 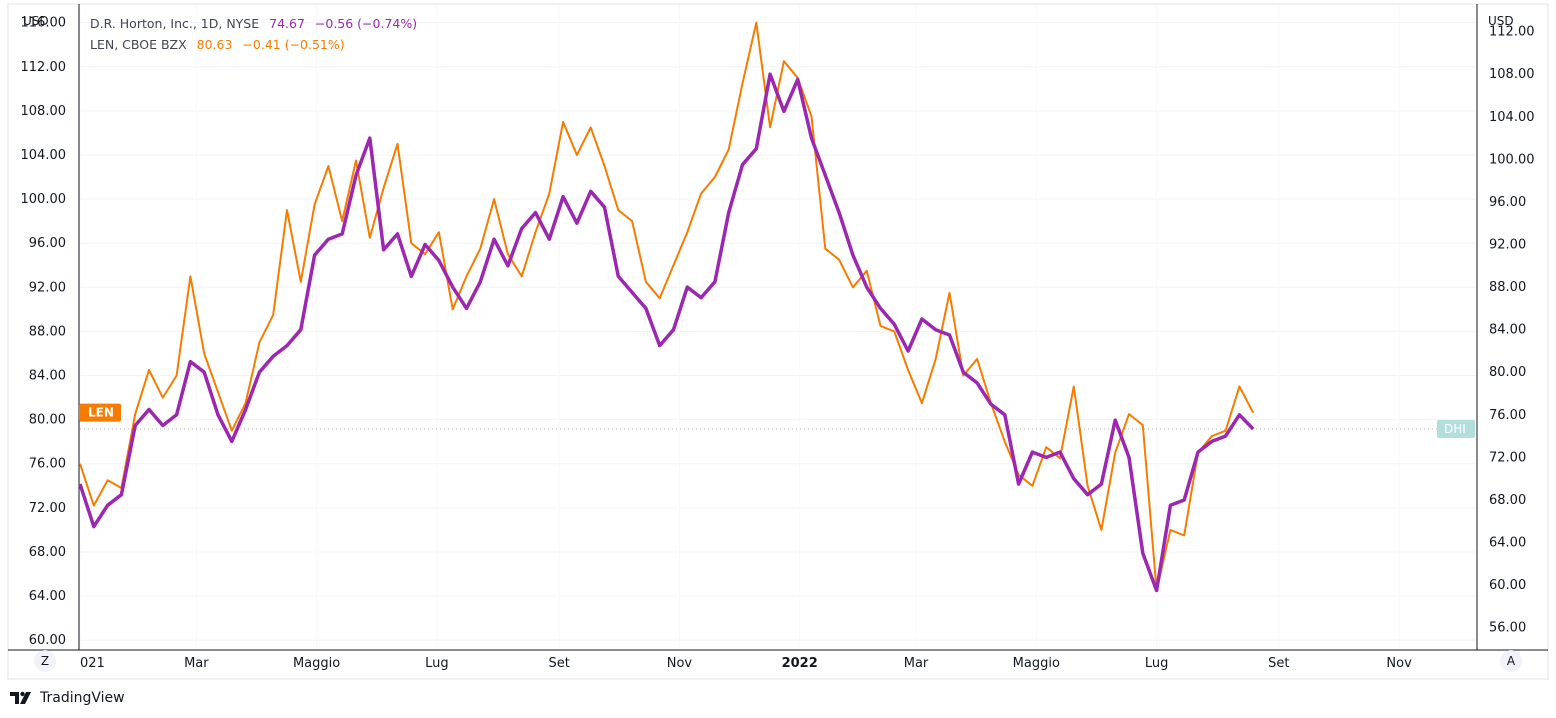 I want to click on right-tick-label: 112.00, so click(x=1512, y=32).